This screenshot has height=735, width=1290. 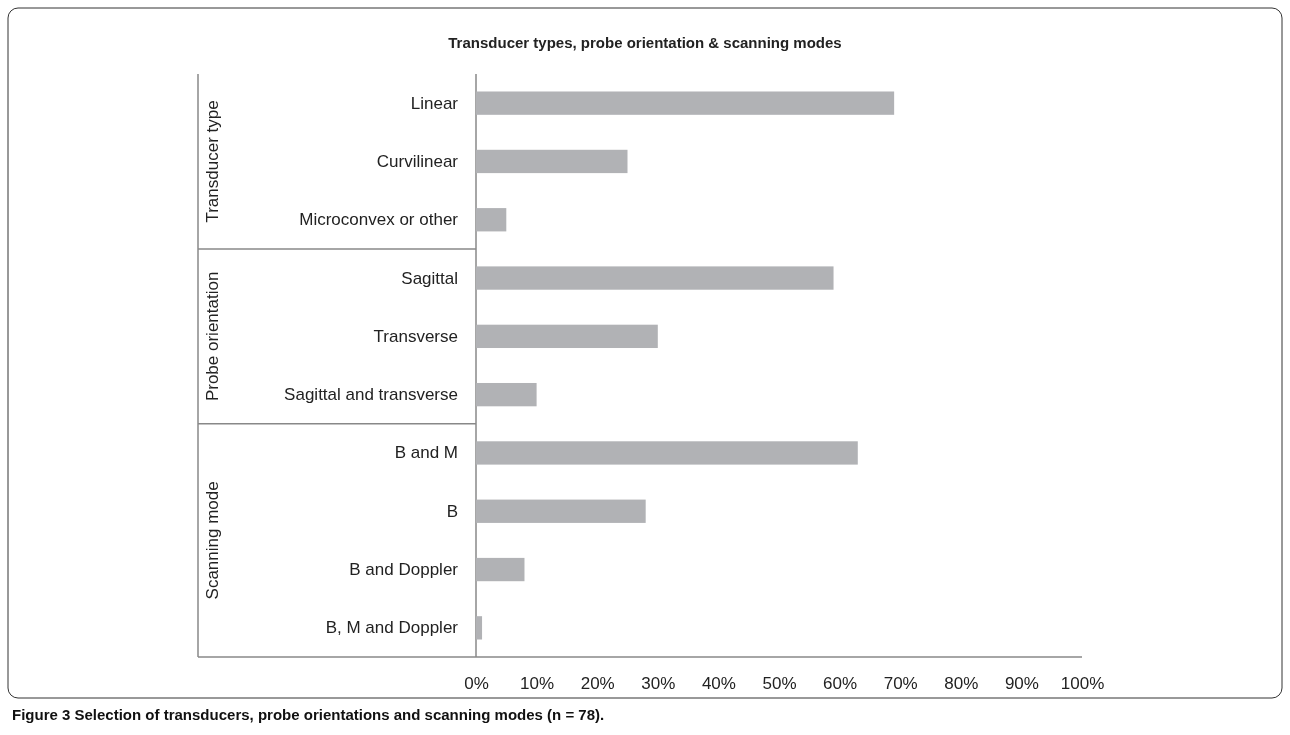 I want to click on caption: Figure 3 Selection of transducers, probe orientations and scanning modes (n = 78)., so click(x=308, y=714).